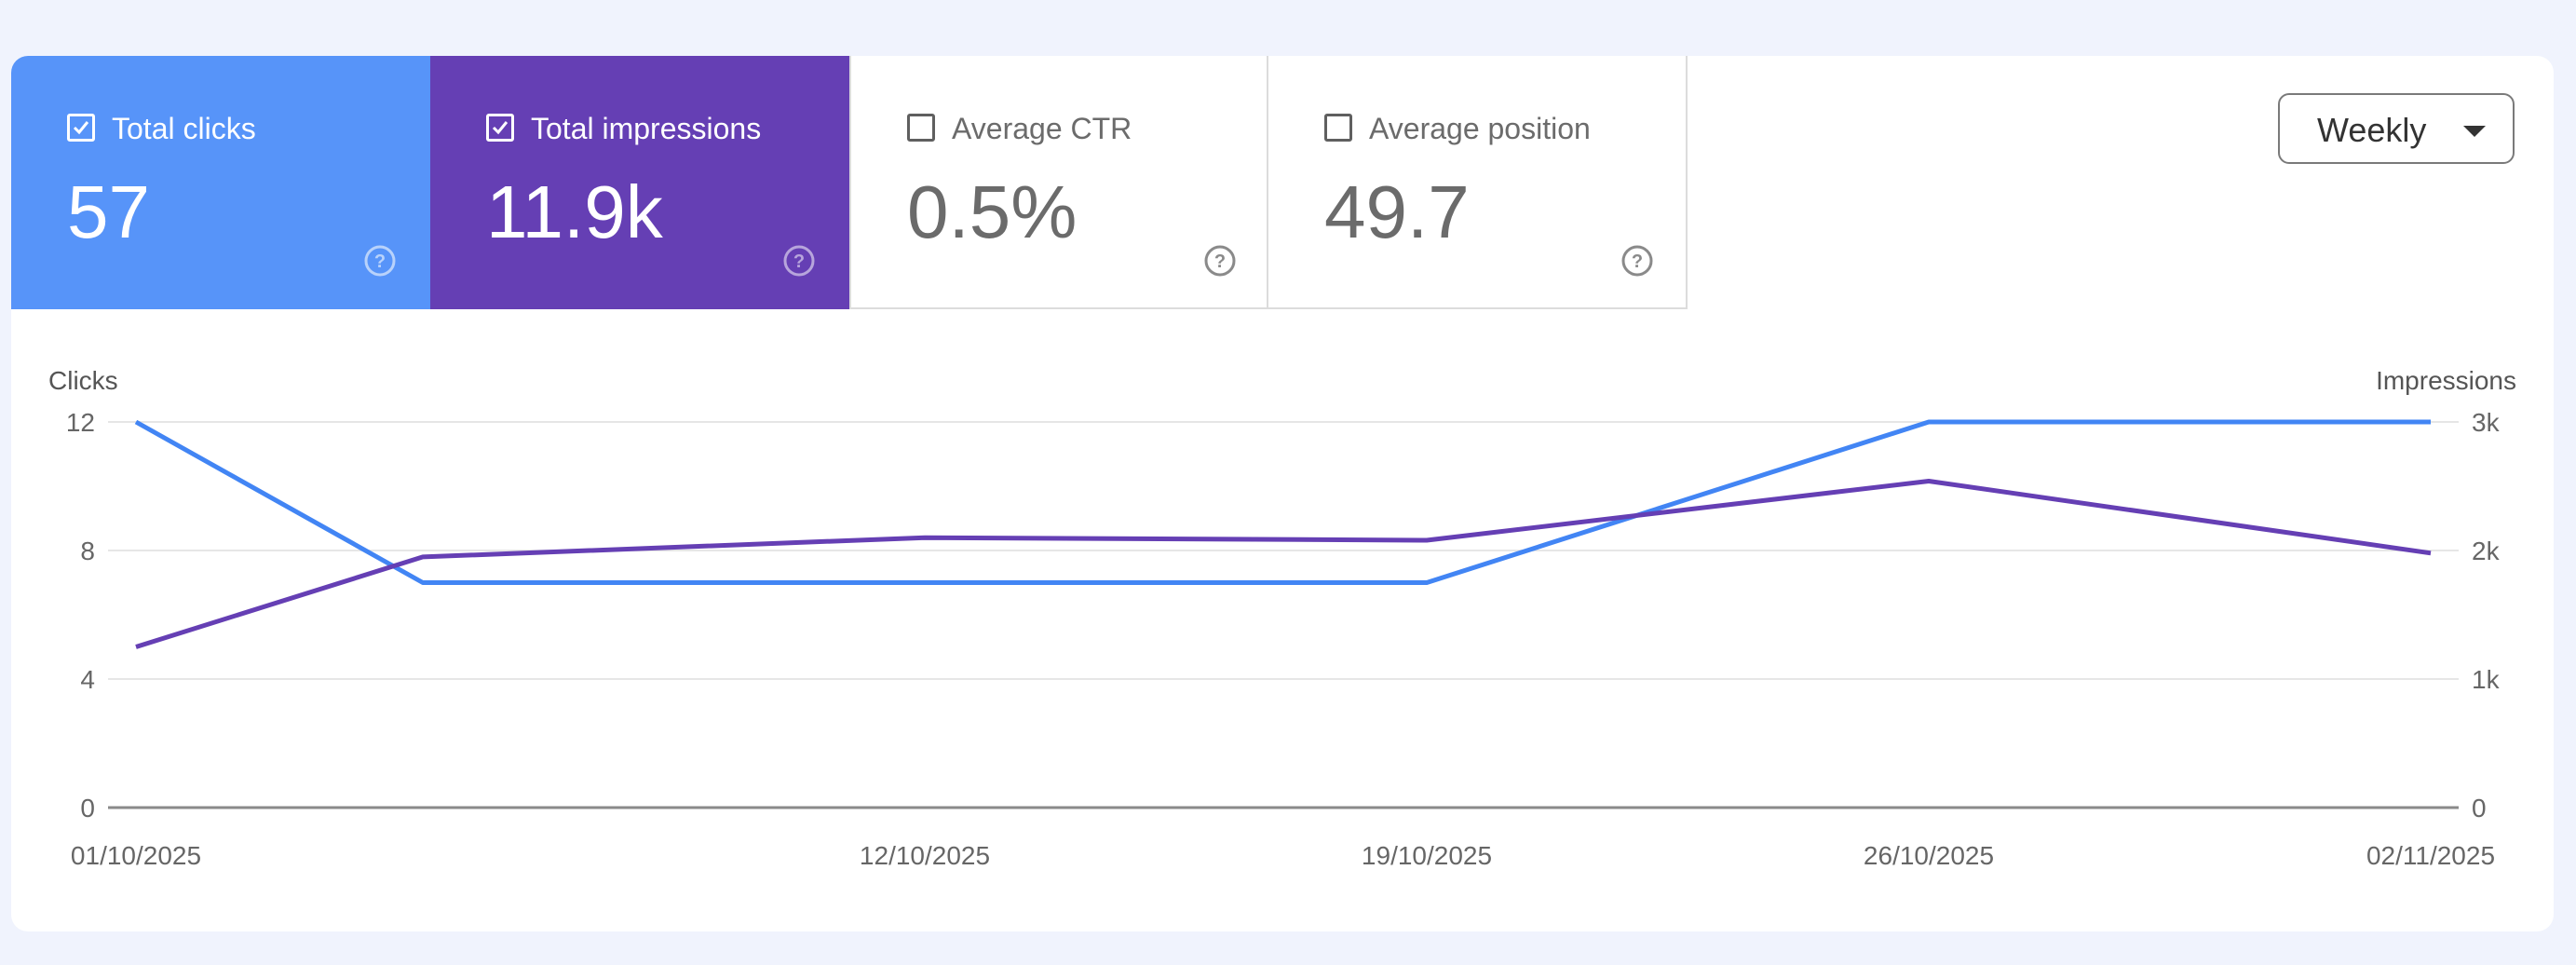 This screenshot has height=965, width=2576. What do you see at coordinates (2446, 380) in the screenshot?
I see `right-axis-title: Impressions` at bounding box center [2446, 380].